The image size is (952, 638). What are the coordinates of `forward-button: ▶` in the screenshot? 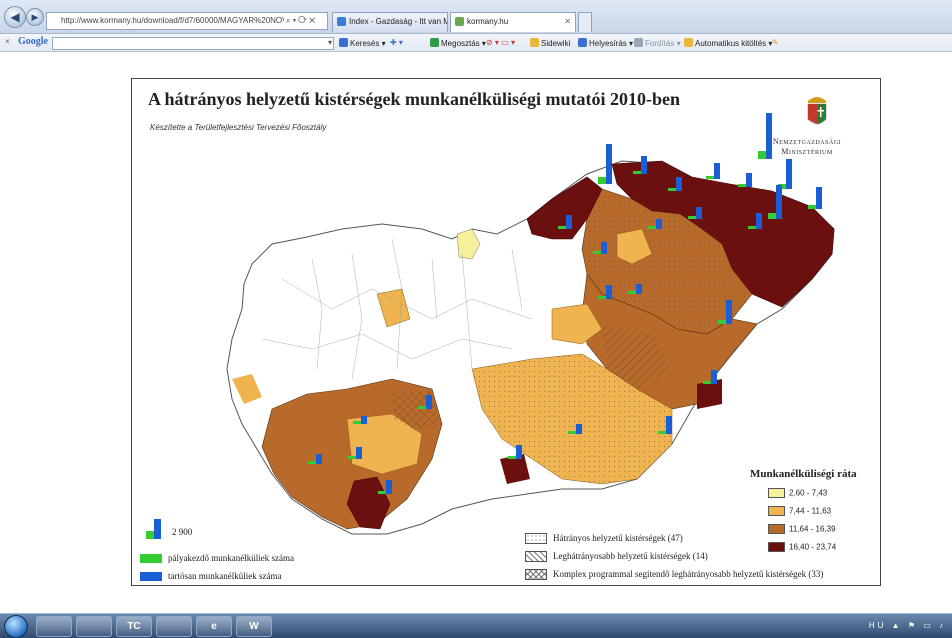 It's located at (35, 17).